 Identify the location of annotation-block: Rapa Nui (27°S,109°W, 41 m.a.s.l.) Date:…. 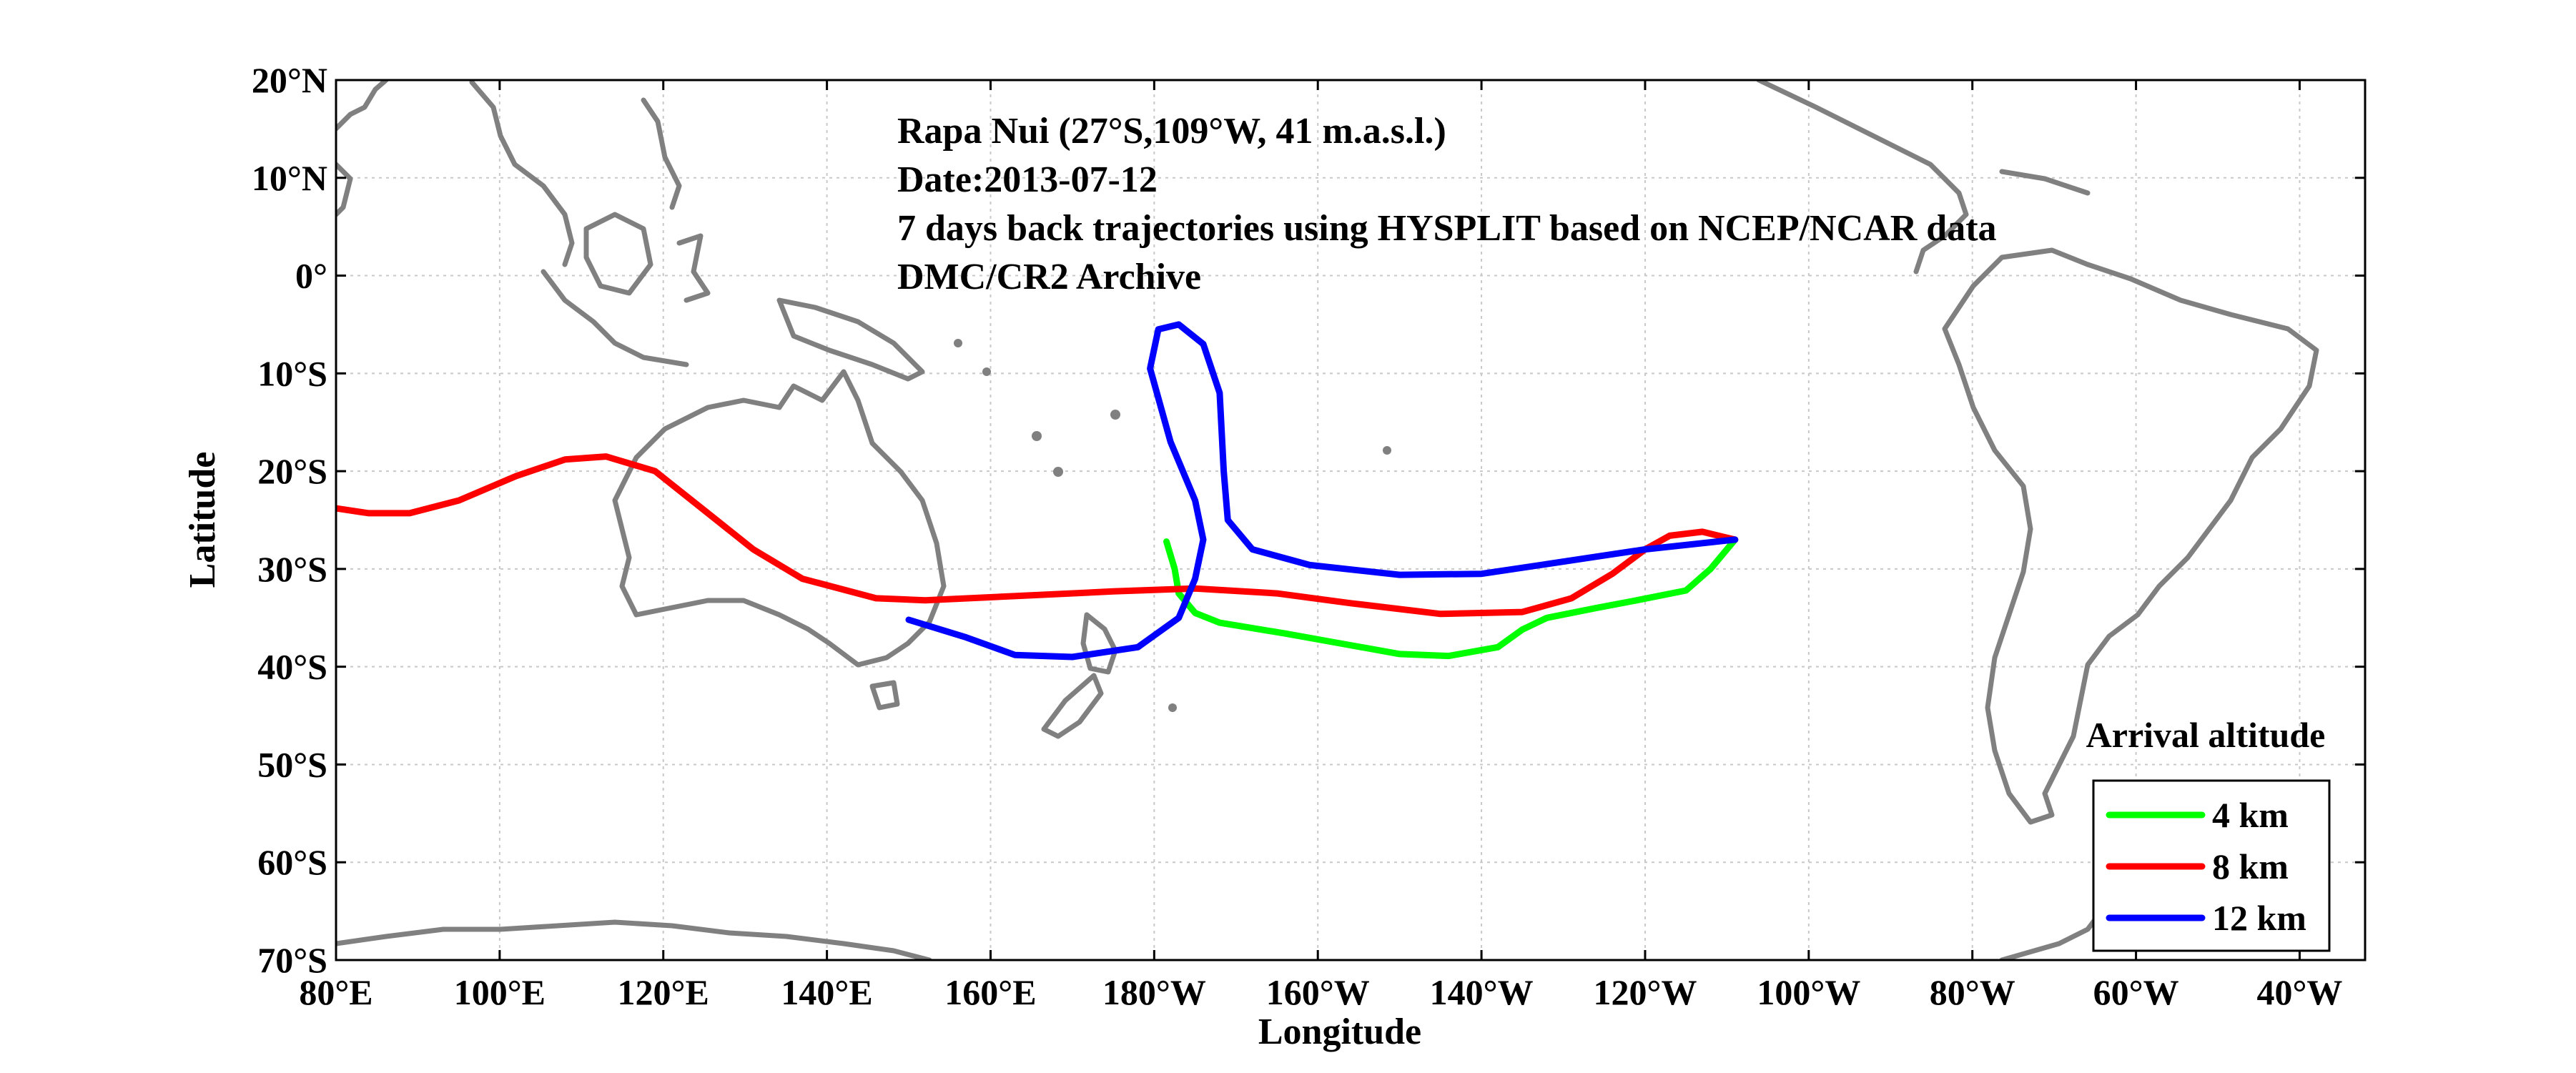
(1447, 204).